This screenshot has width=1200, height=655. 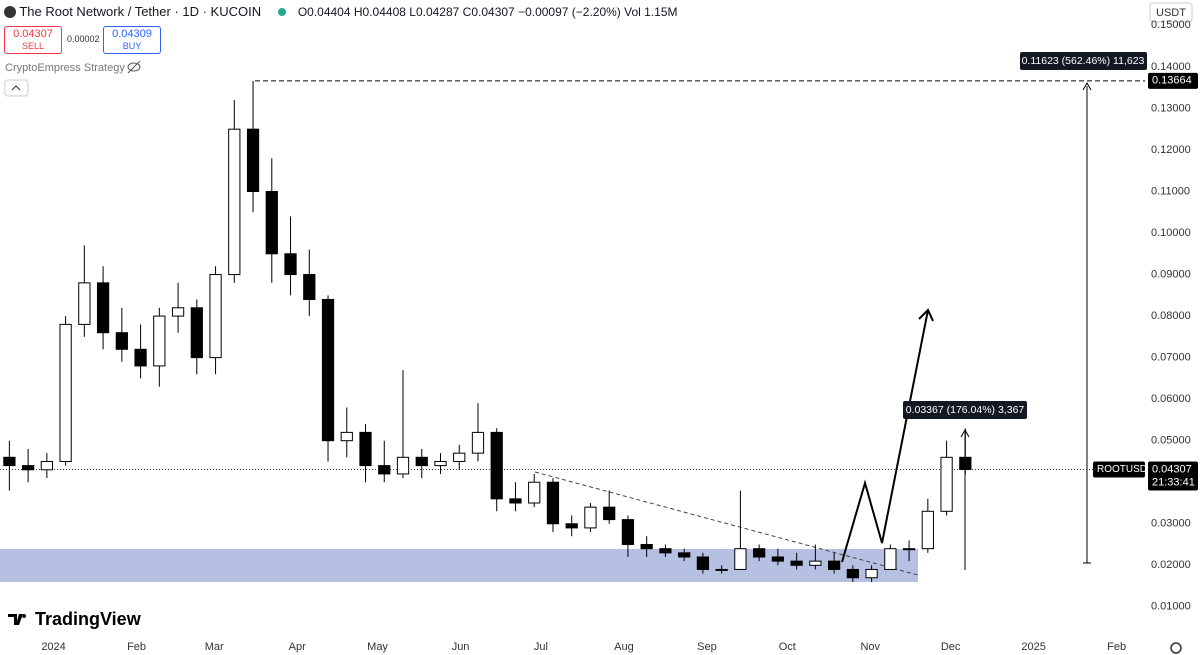 What do you see at coordinates (214, 647) in the screenshot?
I see `x-tick-label: Mar` at bounding box center [214, 647].